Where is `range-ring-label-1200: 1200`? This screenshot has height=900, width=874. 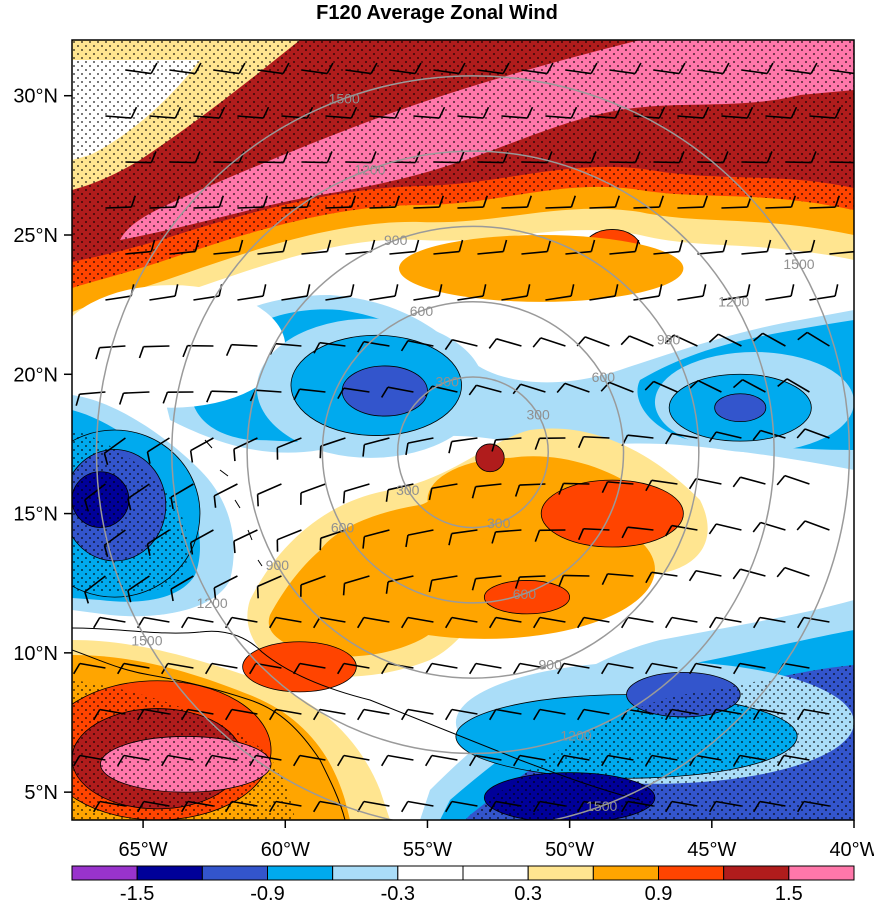 range-ring-label-1200: 1200 is located at coordinates (369, 169).